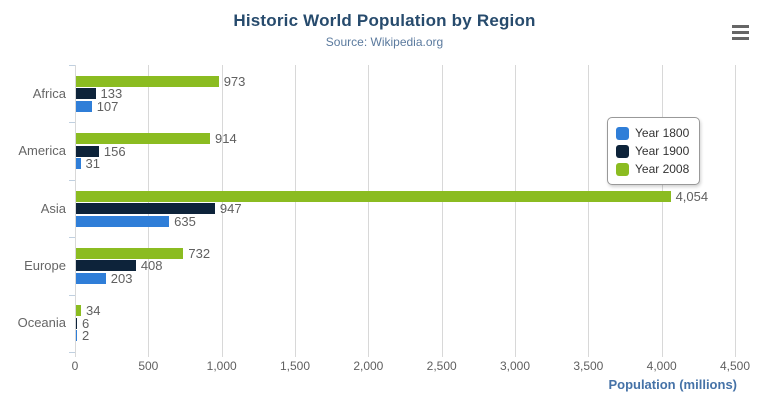  What do you see at coordinates (384, 42) in the screenshot?
I see `chart-subtitle: Source: Wikipedia.org` at bounding box center [384, 42].